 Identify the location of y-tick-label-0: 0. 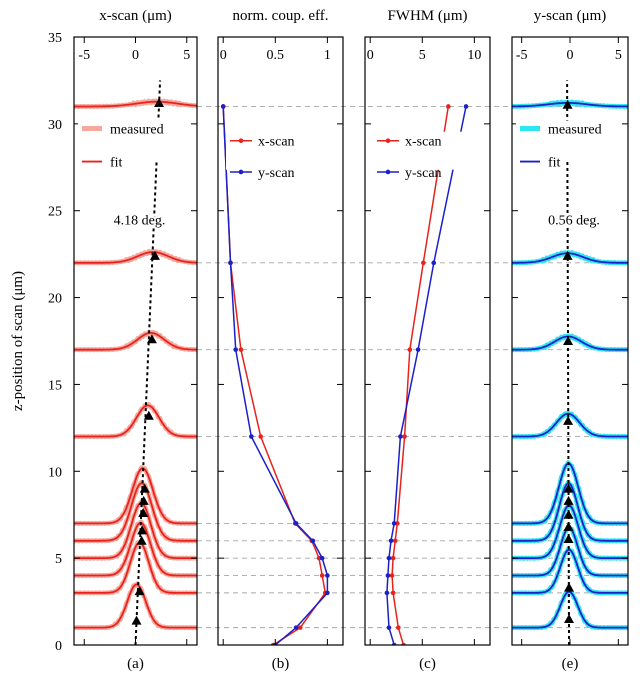
(58, 646).